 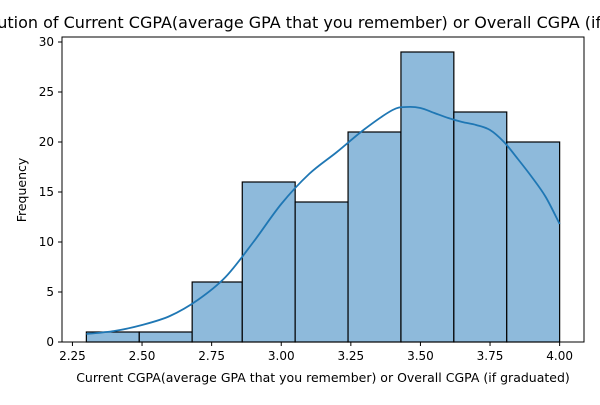 What do you see at coordinates (559, 356) in the screenshot?
I see `x-tick-label: 4.00` at bounding box center [559, 356].